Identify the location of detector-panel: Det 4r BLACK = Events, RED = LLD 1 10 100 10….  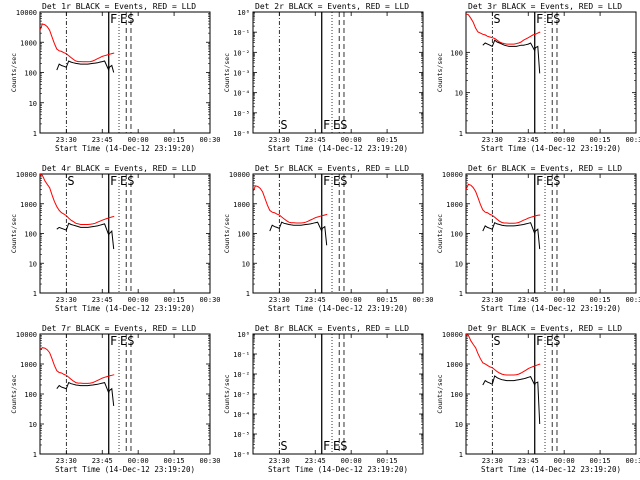
(115, 238).